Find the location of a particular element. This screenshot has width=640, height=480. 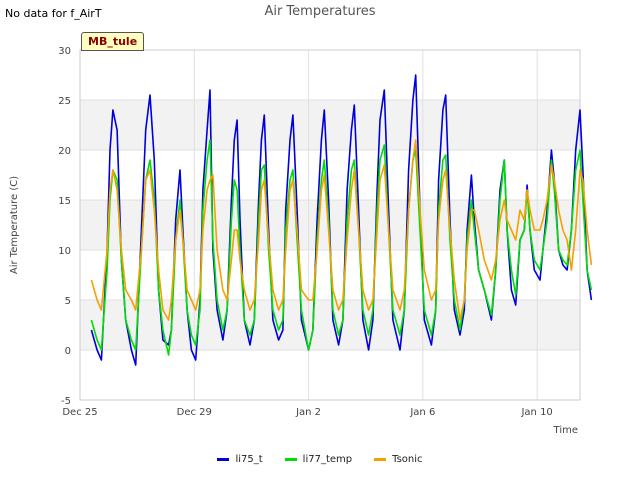

y-tick-label: 10 is located at coordinates (64, 251).